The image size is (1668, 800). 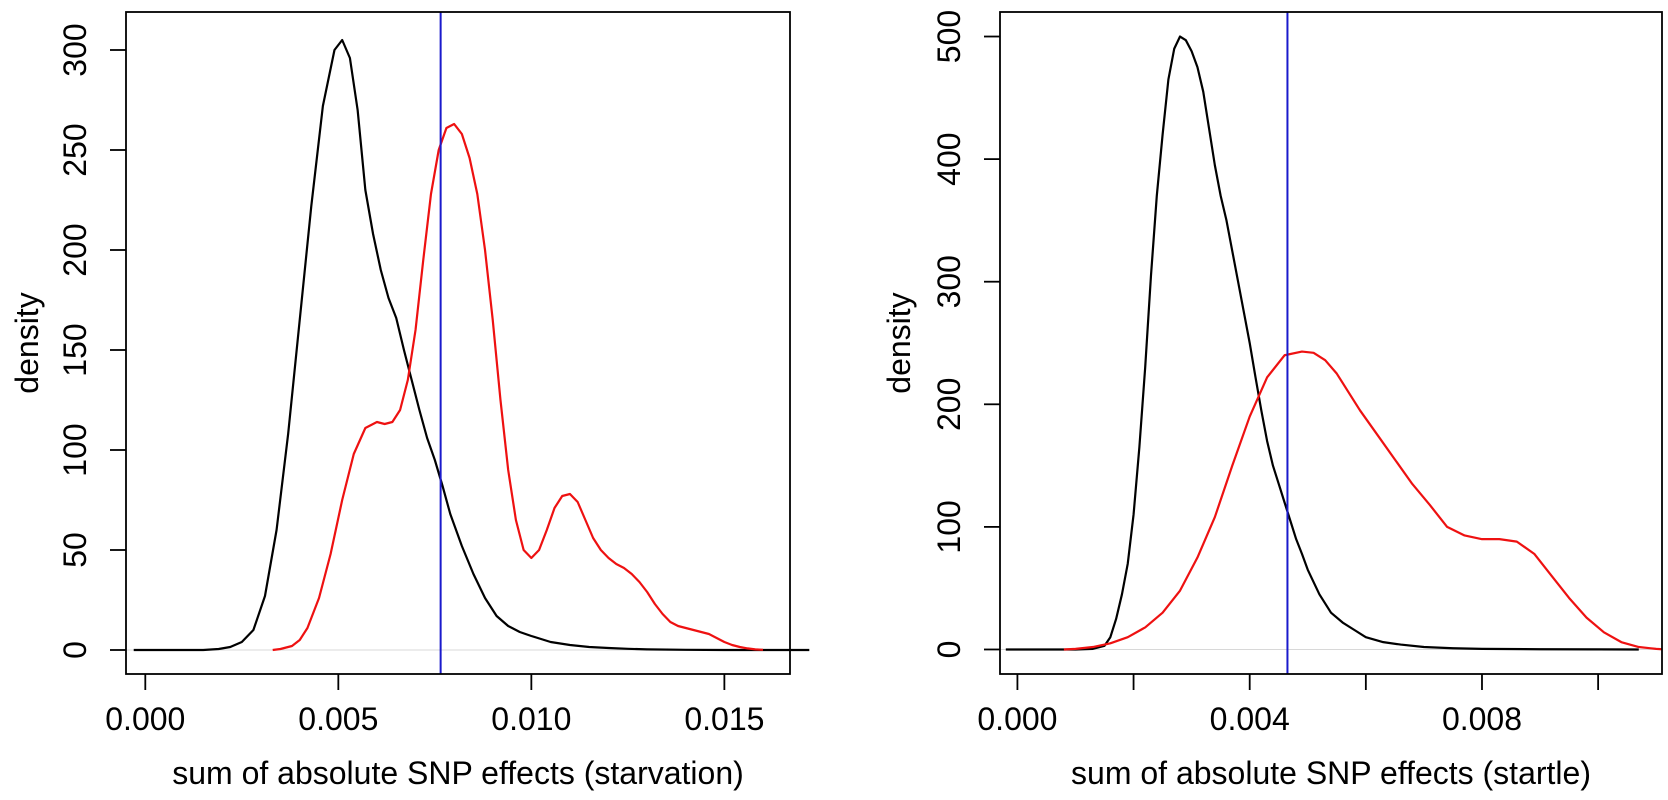 What do you see at coordinates (724, 719) in the screenshot?
I see `x-tick-label: 0.015` at bounding box center [724, 719].